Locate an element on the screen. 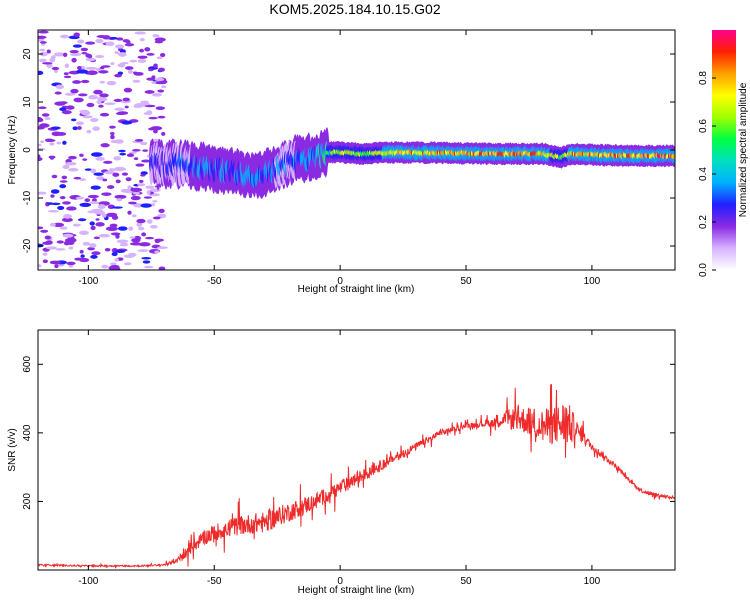 The height and width of the screenshot is (600, 750). spectrogram-x-tick-label: -50 is located at coordinates (214, 281).